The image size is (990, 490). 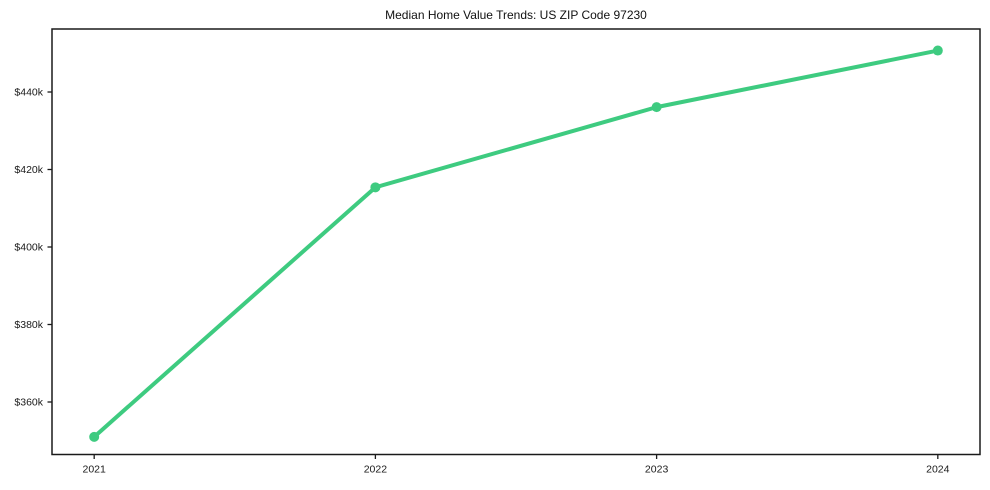 I want to click on y-tick-label: $420k, so click(x=28, y=170).